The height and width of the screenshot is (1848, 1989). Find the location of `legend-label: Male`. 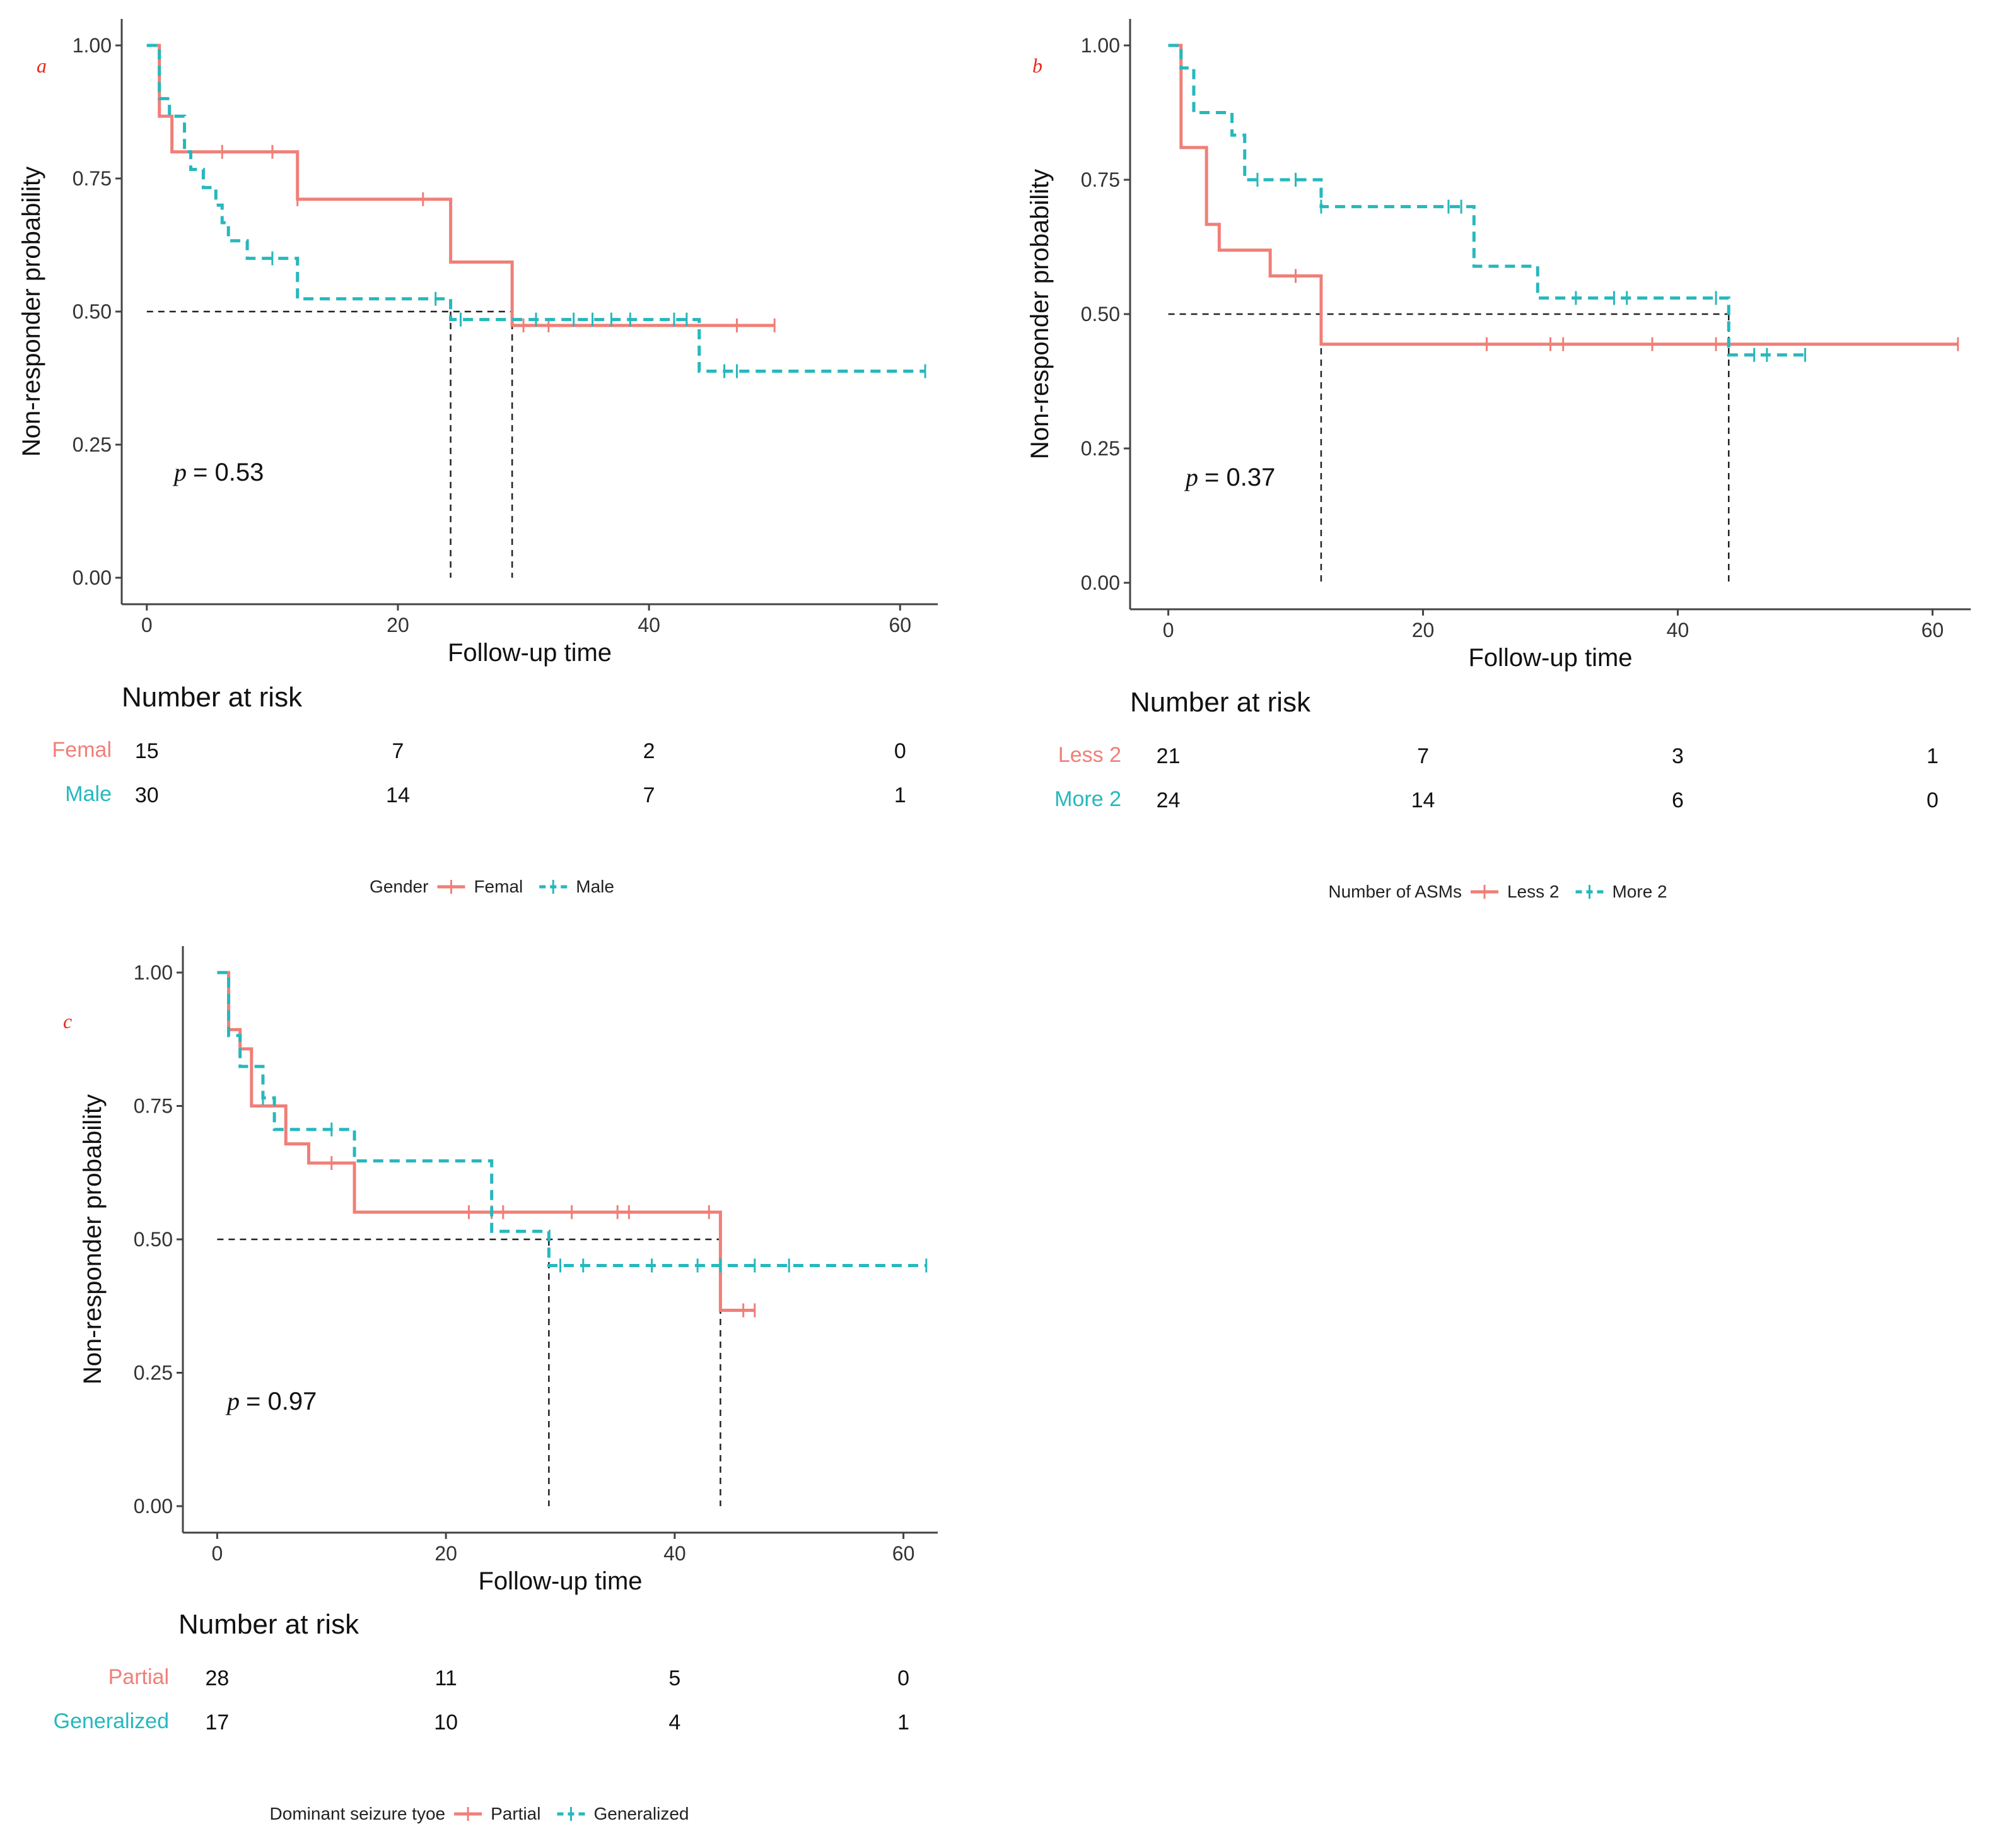

legend-label: Male is located at coordinates (595, 886).